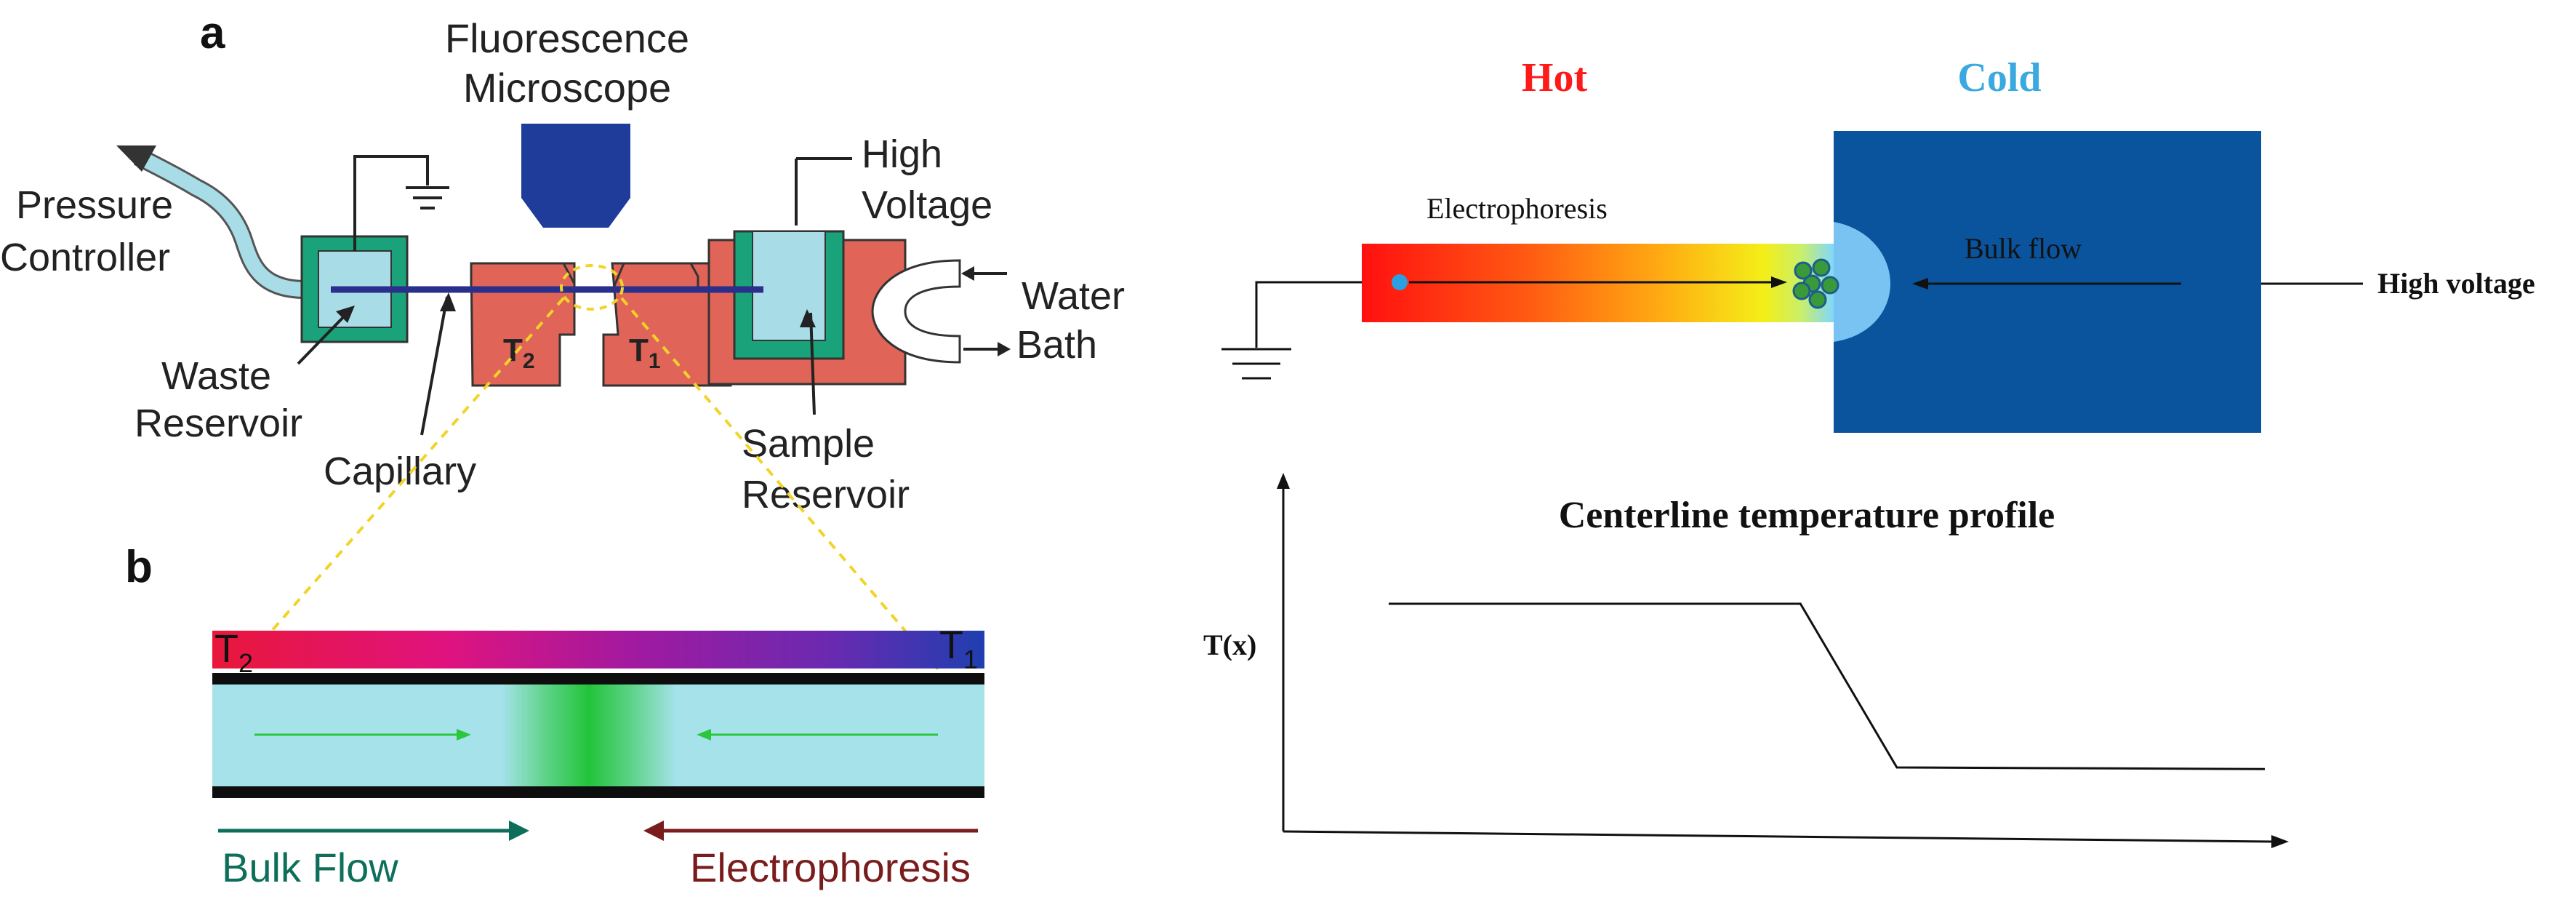 The height and width of the screenshot is (902, 2576). What do you see at coordinates (639, 350) in the screenshot?
I see `t1-block-label: T` at bounding box center [639, 350].